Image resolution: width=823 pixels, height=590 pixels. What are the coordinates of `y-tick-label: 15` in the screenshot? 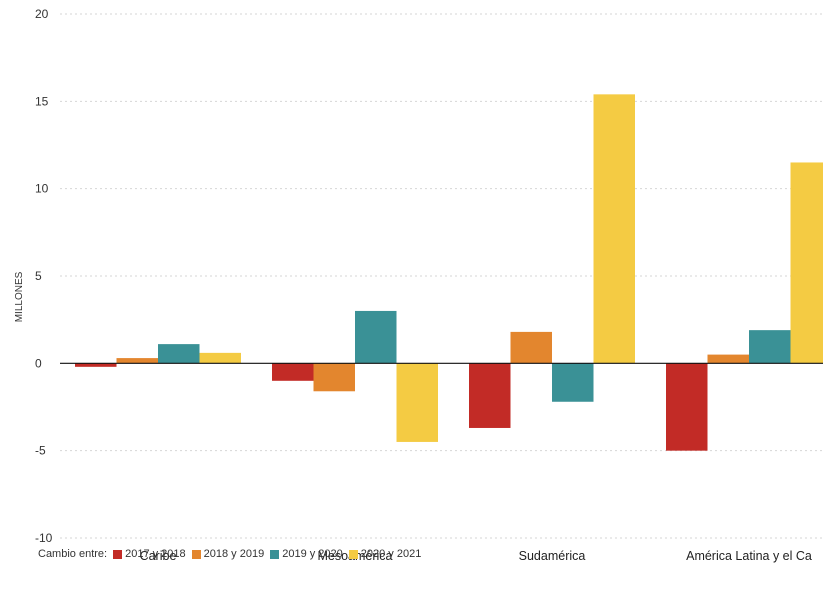 It's located at (42, 101).